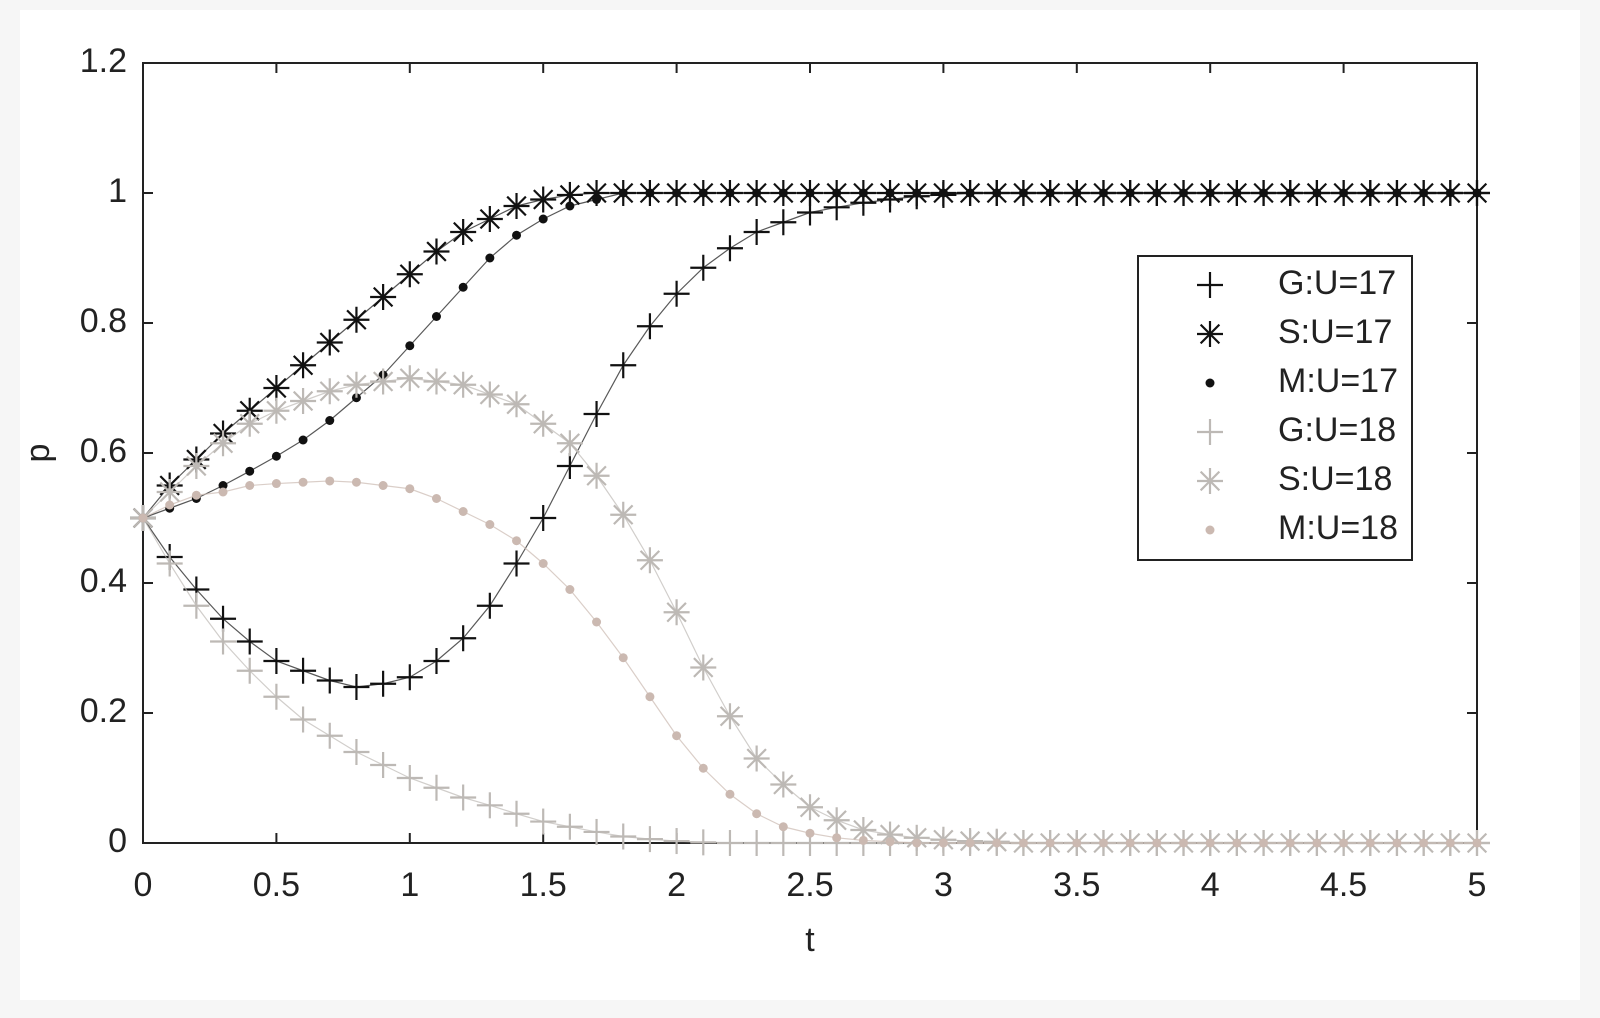 The image size is (1600, 1018). What do you see at coordinates (1210, 334) in the screenshot?
I see `legend-marker-stroke` at bounding box center [1210, 334].